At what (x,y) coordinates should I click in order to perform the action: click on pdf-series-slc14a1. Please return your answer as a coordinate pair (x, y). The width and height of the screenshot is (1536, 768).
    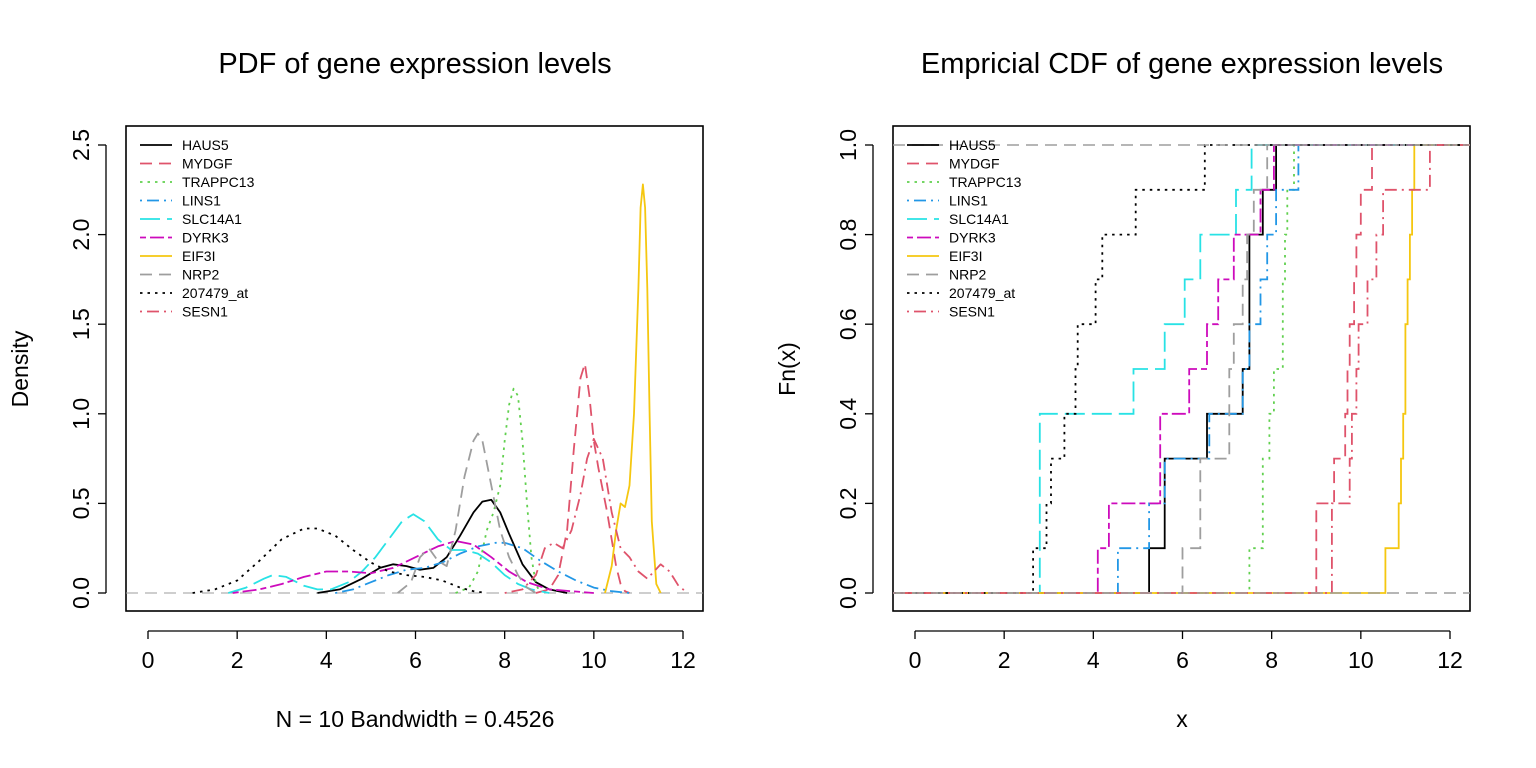
    Looking at the image, I should click on (389, 553).